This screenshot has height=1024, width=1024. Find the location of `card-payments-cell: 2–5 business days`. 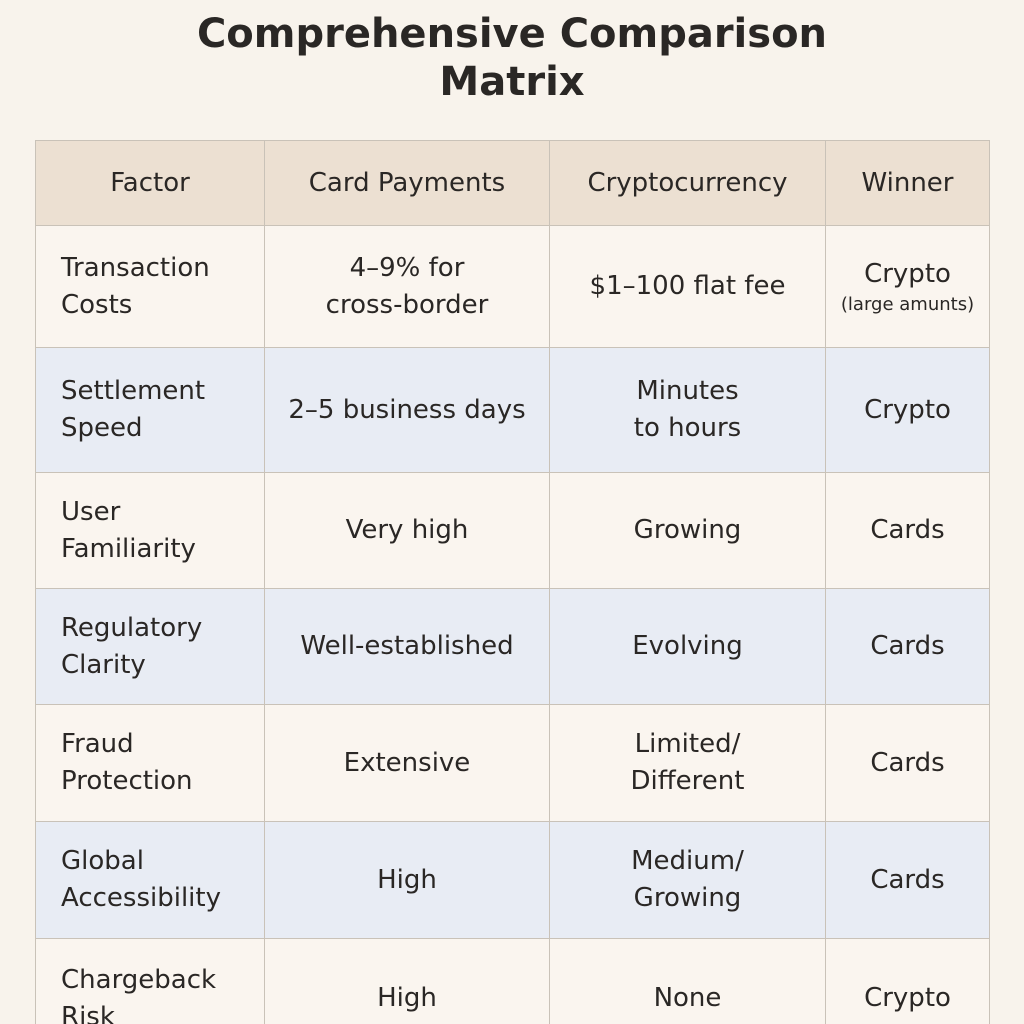

card-payments-cell: 2–5 business days is located at coordinates (407, 410).